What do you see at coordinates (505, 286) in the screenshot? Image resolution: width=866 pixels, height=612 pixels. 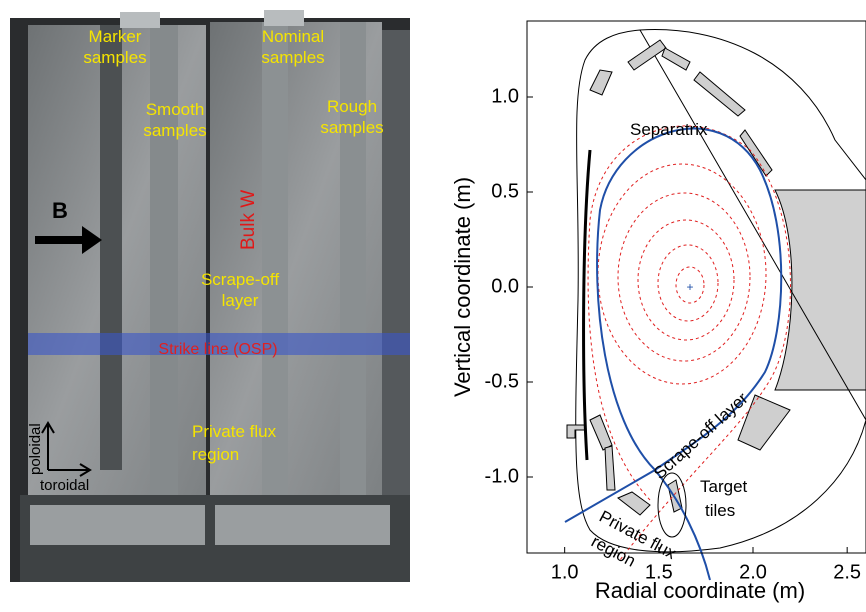 I see `y-tick-label: 0.0` at bounding box center [505, 286].